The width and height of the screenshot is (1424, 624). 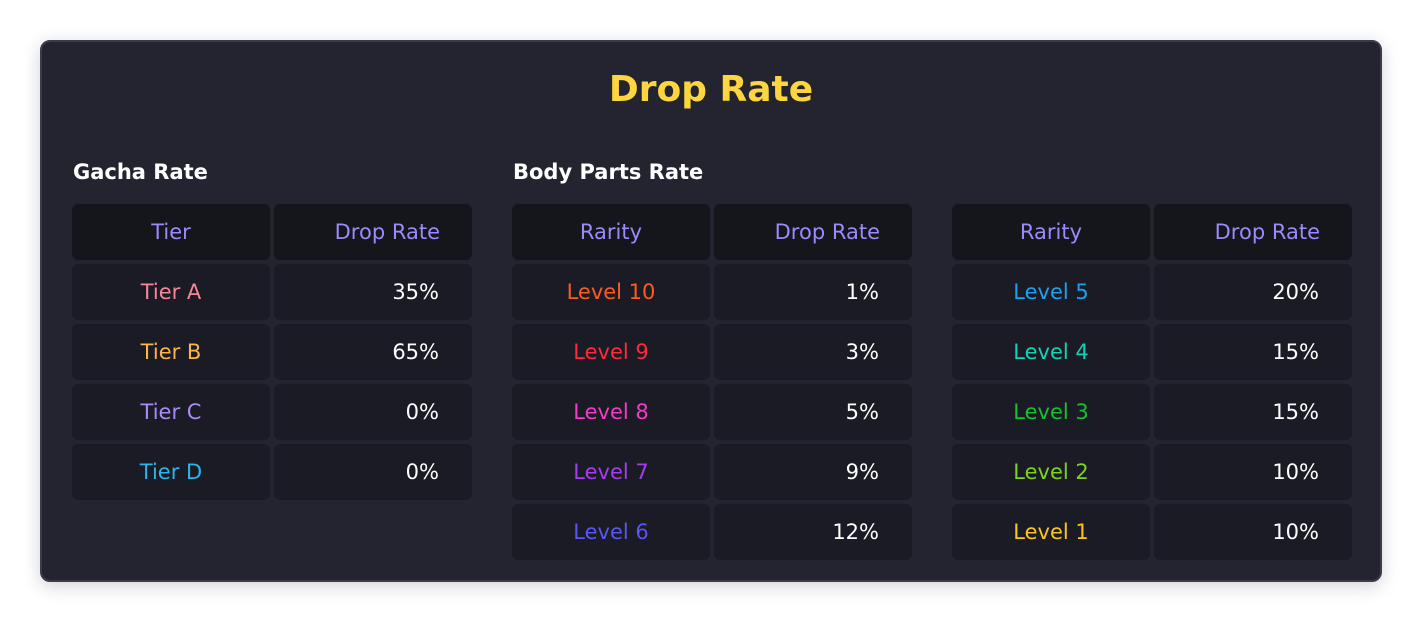 What do you see at coordinates (711, 89) in the screenshot?
I see `page-title: Drop Rate` at bounding box center [711, 89].